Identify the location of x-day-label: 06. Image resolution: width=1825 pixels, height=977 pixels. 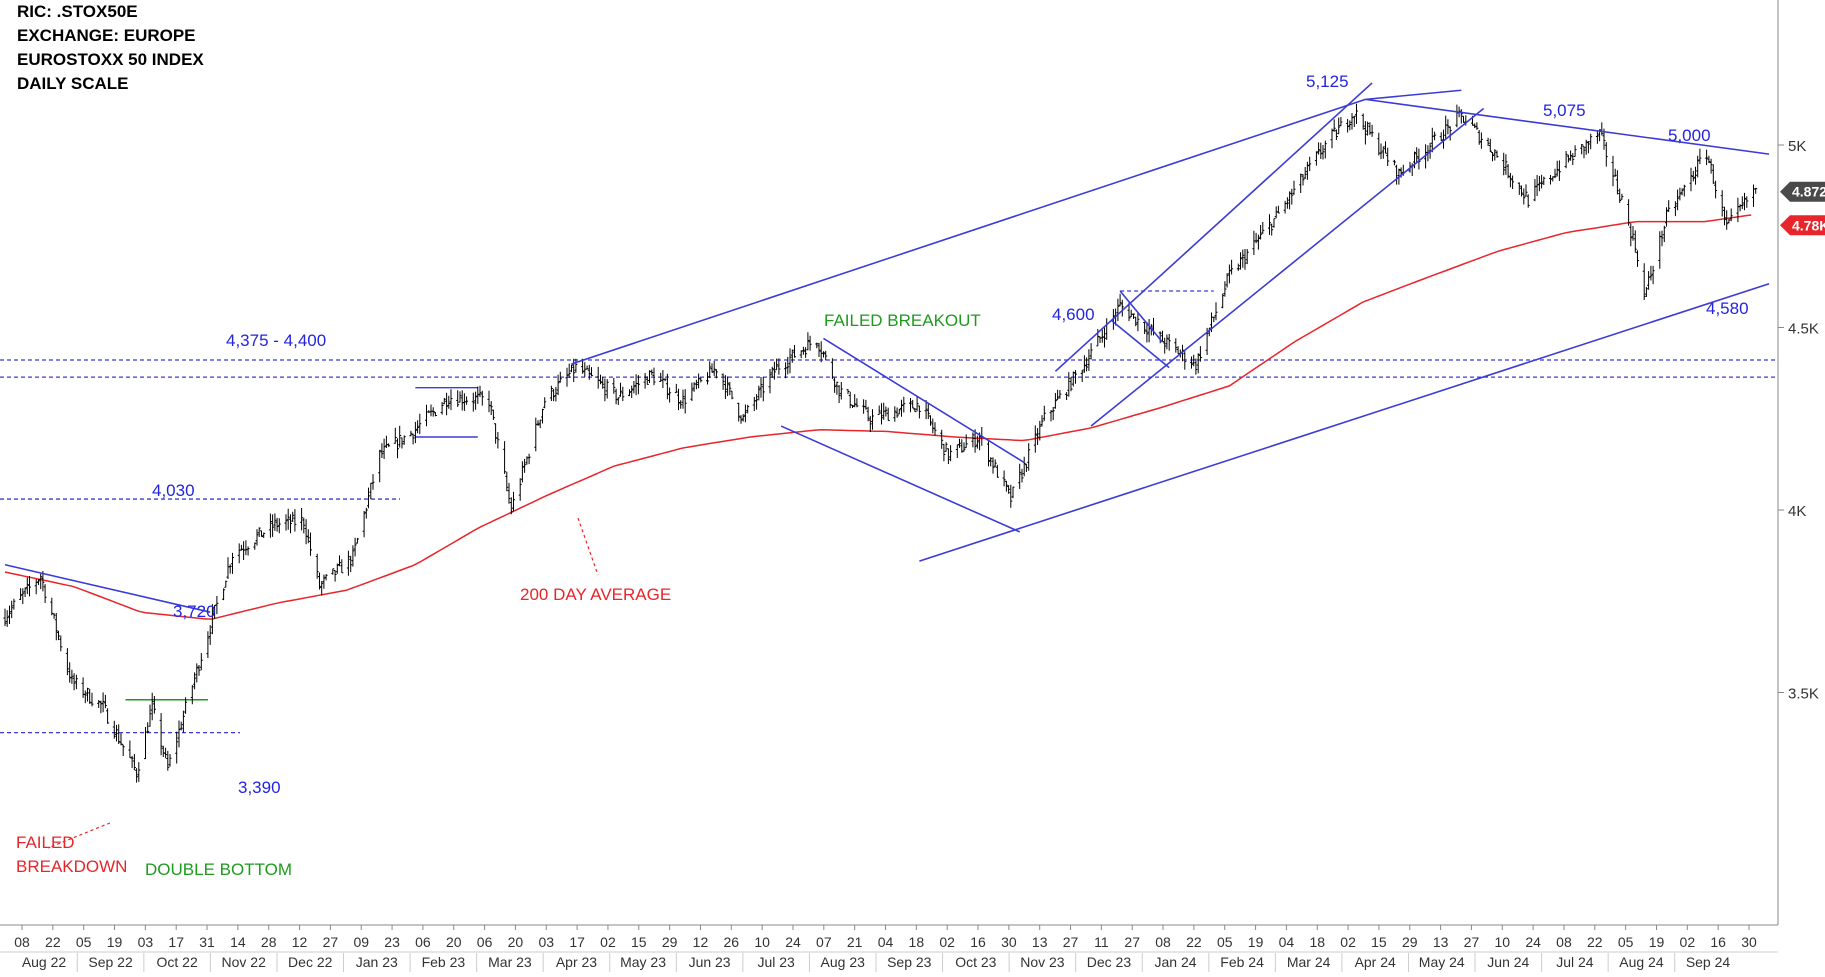
(423, 942).